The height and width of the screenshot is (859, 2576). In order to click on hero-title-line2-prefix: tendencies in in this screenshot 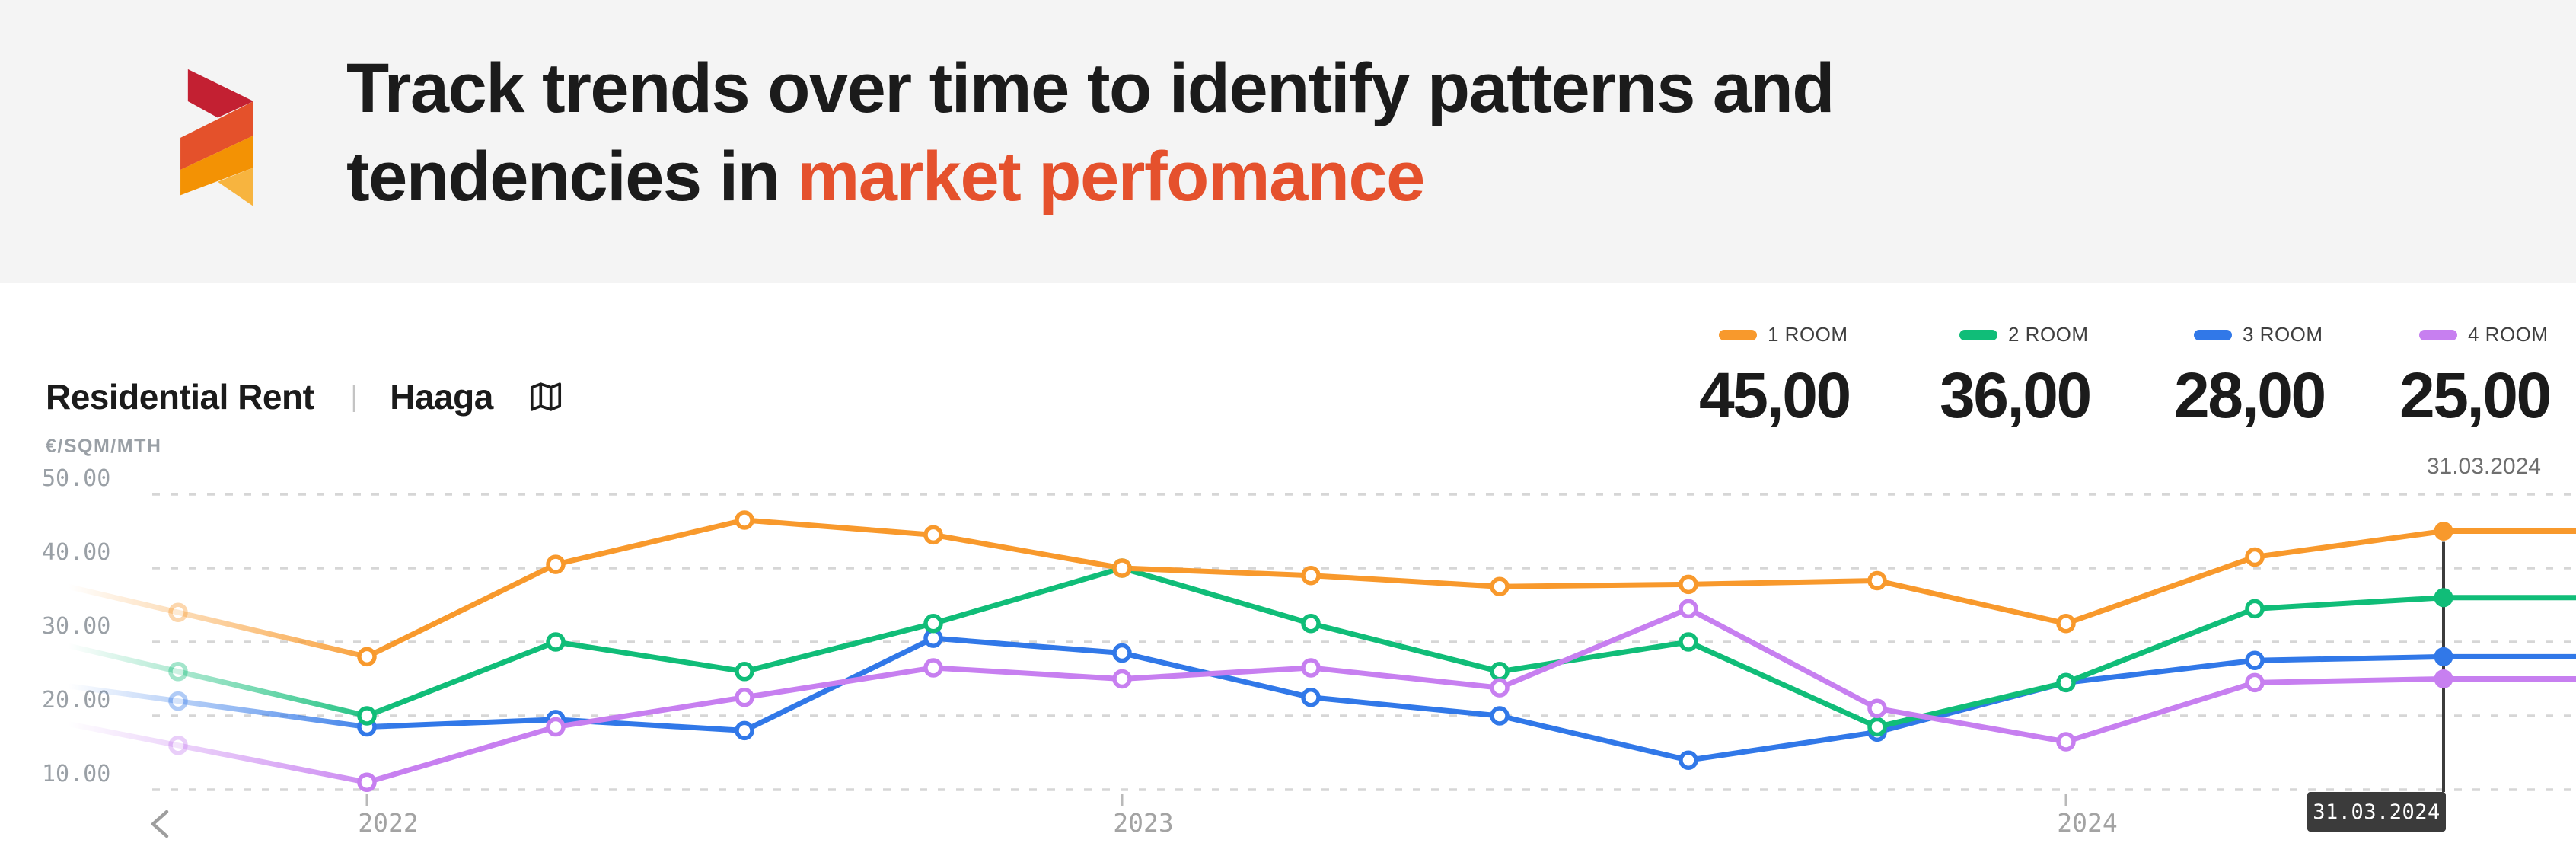, I will do `click(572, 177)`.